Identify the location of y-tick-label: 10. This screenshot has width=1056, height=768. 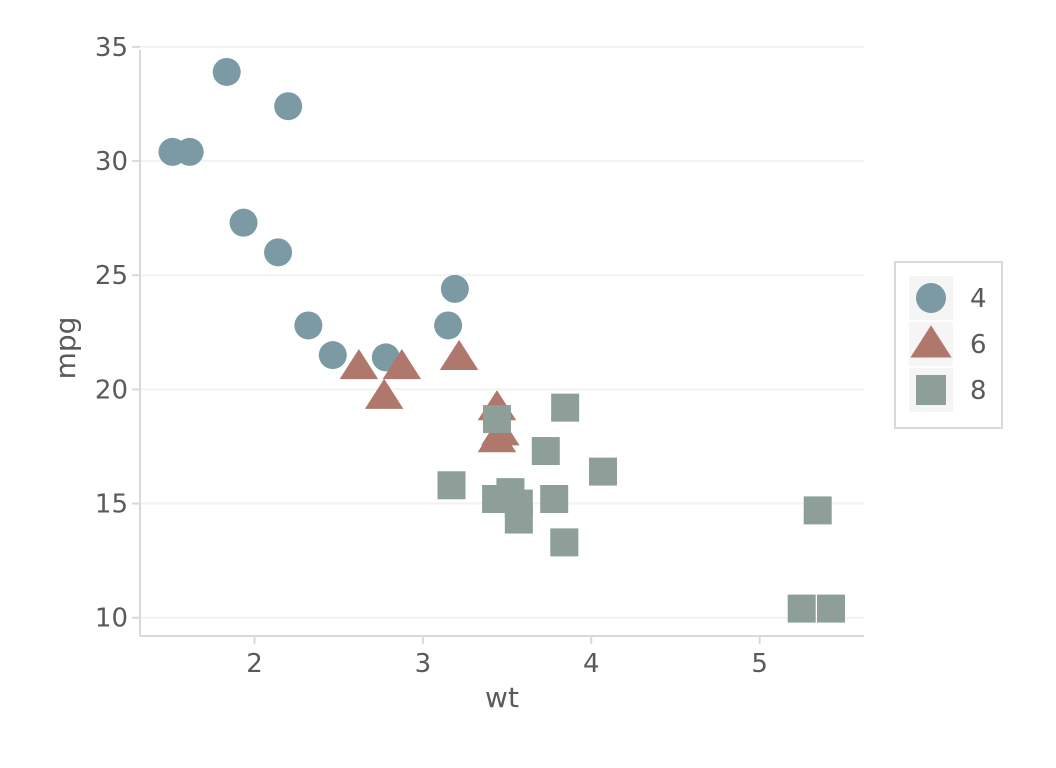
(111, 619).